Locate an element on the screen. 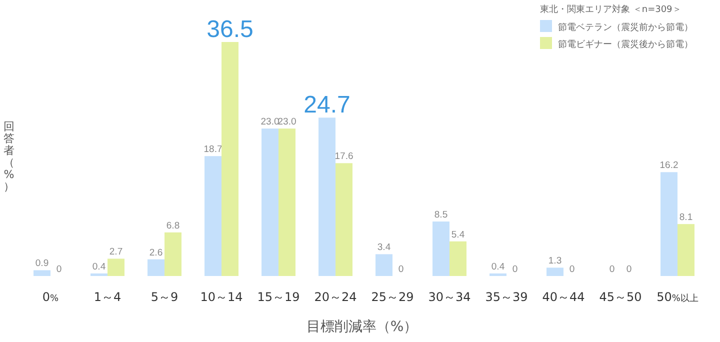 This screenshot has height=342, width=720. data-label: 8.5 is located at coordinates (441, 215).